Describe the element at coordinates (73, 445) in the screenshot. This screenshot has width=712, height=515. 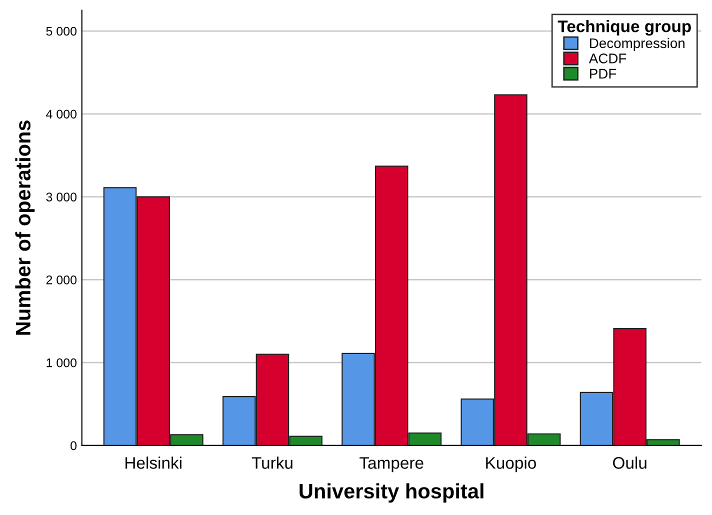
I see `y-tick-label: 0` at that location.